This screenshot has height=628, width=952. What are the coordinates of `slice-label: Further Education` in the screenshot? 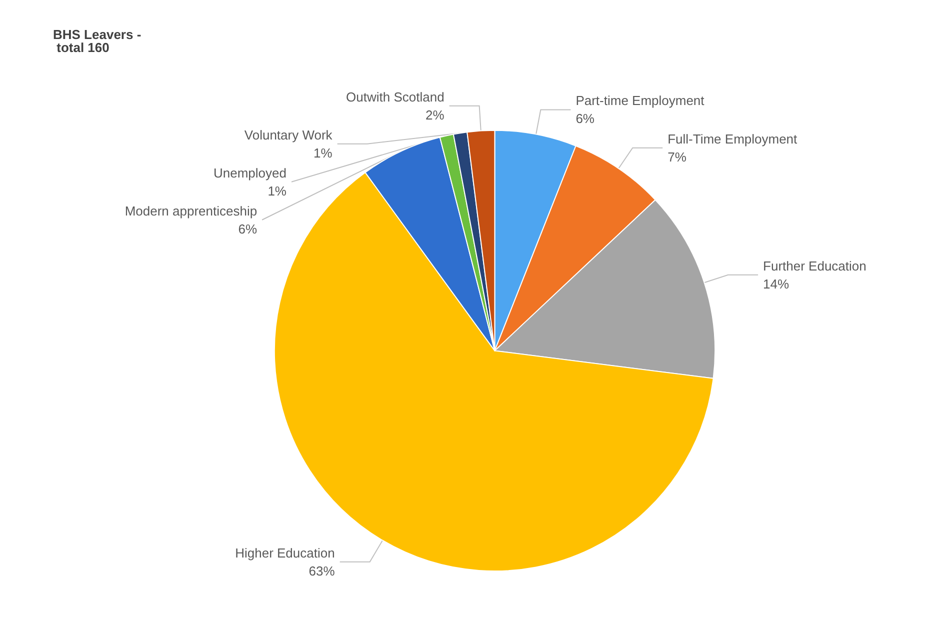 It's located at (814, 266).